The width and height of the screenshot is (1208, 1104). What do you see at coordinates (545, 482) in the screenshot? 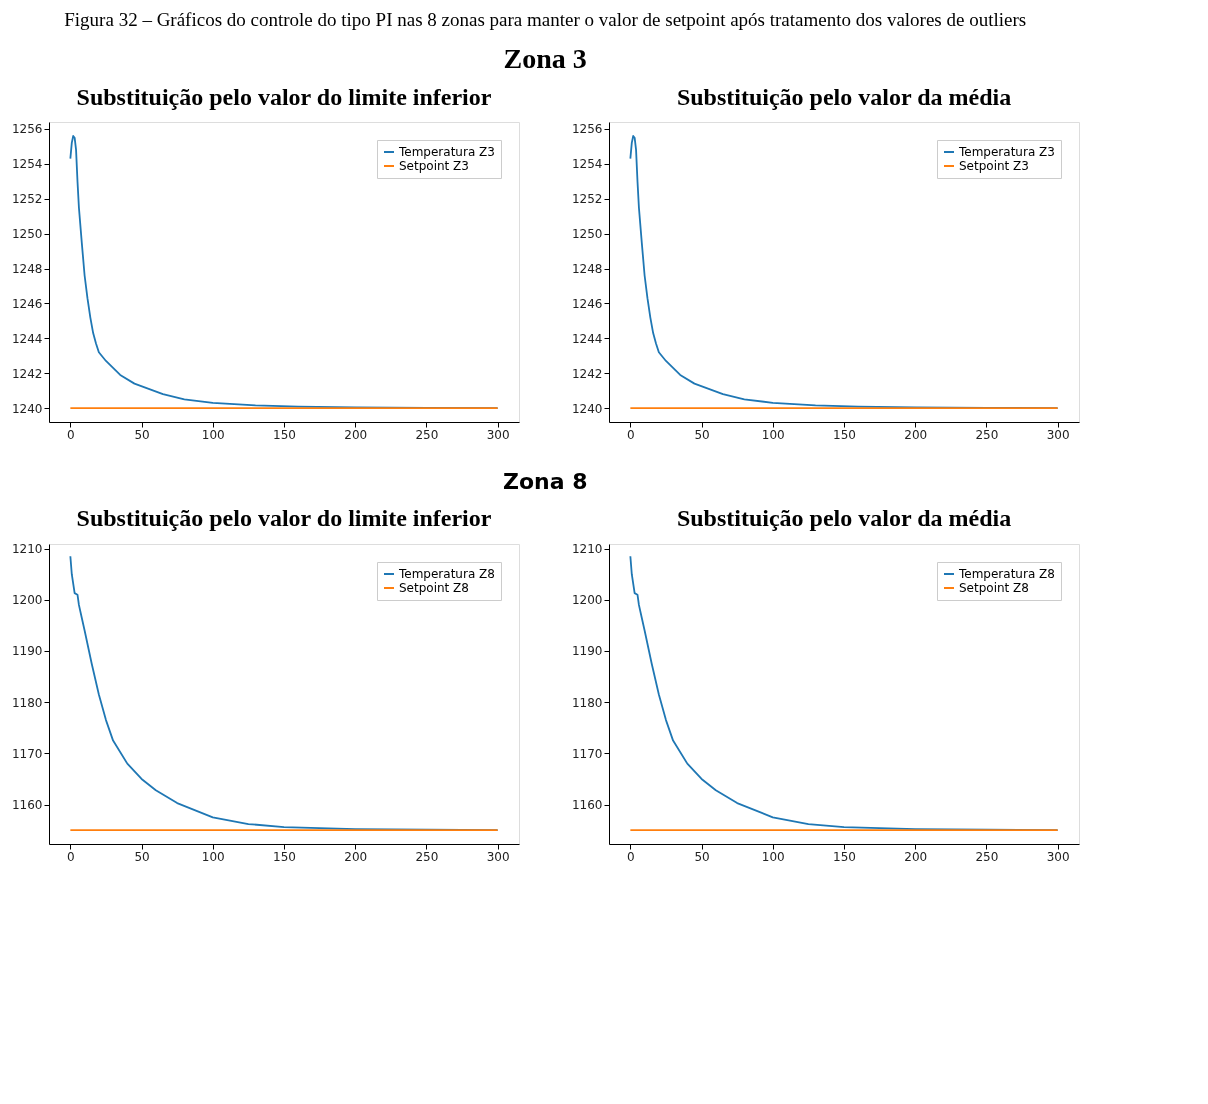
I see `chart-subtitle: Zona 8` at bounding box center [545, 482].